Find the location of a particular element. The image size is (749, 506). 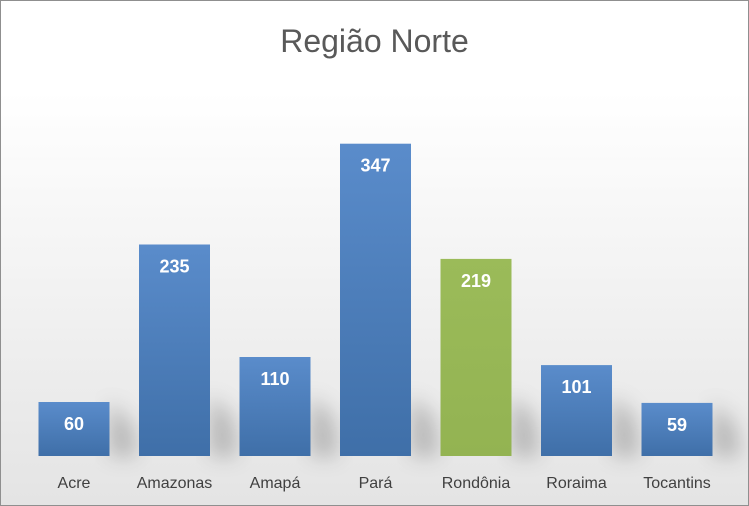

bar-amazonas is located at coordinates (174, 350).